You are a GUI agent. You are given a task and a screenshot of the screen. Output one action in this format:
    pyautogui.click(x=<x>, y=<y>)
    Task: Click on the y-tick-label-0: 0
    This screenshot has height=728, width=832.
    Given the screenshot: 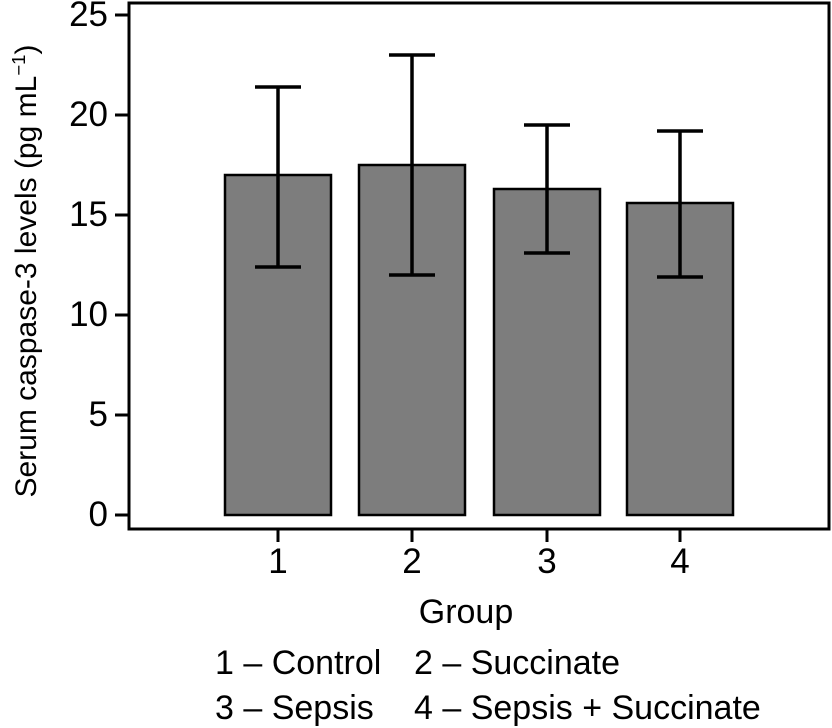 What is the action you would take?
    pyautogui.click(x=98, y=514)
    